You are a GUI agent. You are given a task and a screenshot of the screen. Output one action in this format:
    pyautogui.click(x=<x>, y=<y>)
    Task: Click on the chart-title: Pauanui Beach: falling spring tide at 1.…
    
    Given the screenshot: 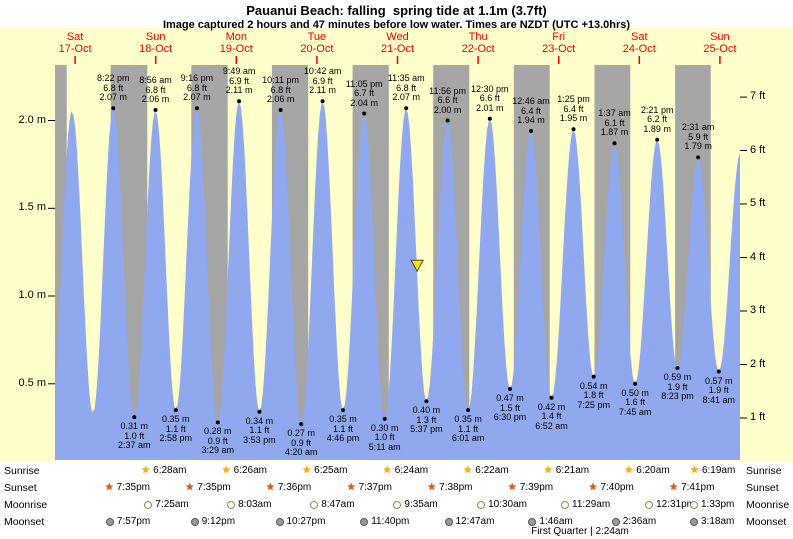 What is the action you would take?
    pyautogui.click(x=396, y=10)
    